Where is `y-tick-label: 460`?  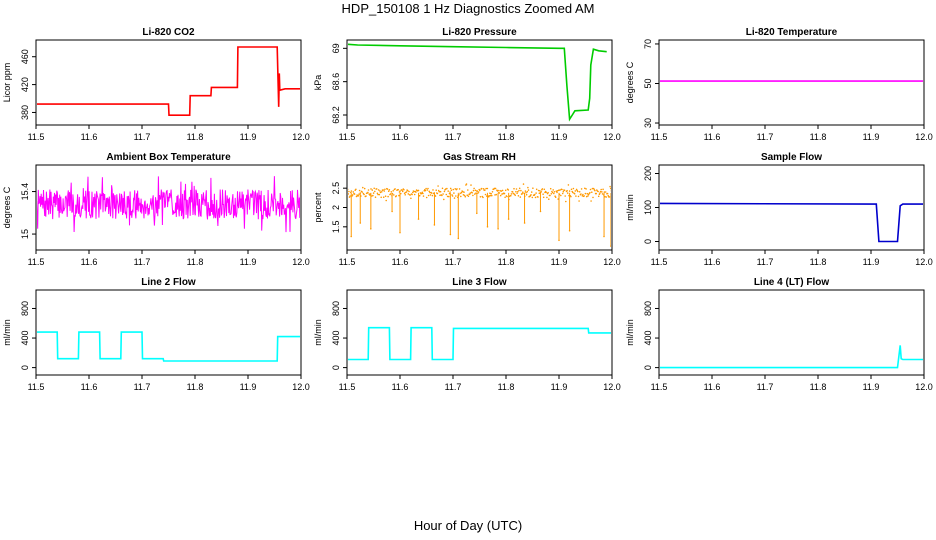 y-tick-label: 460 is located at coordinates (25, 56).